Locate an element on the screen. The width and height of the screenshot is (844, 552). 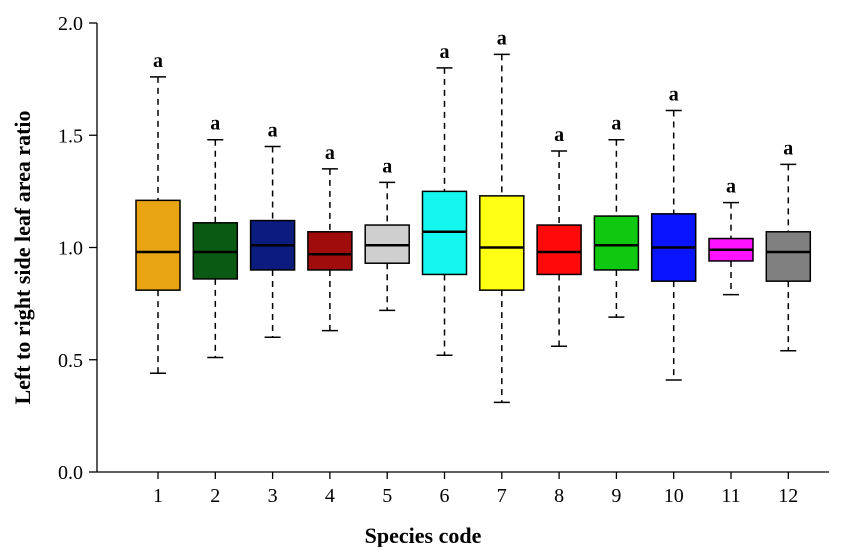
x-tick-label: 3 is located at coordinates (273, 496).